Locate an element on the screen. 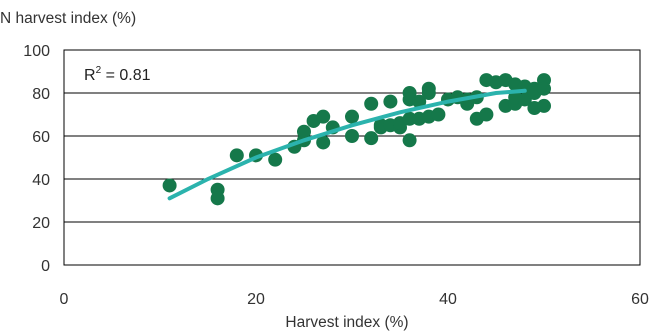  y-tick-label-40: 40 is located at coordinates (41, 180).